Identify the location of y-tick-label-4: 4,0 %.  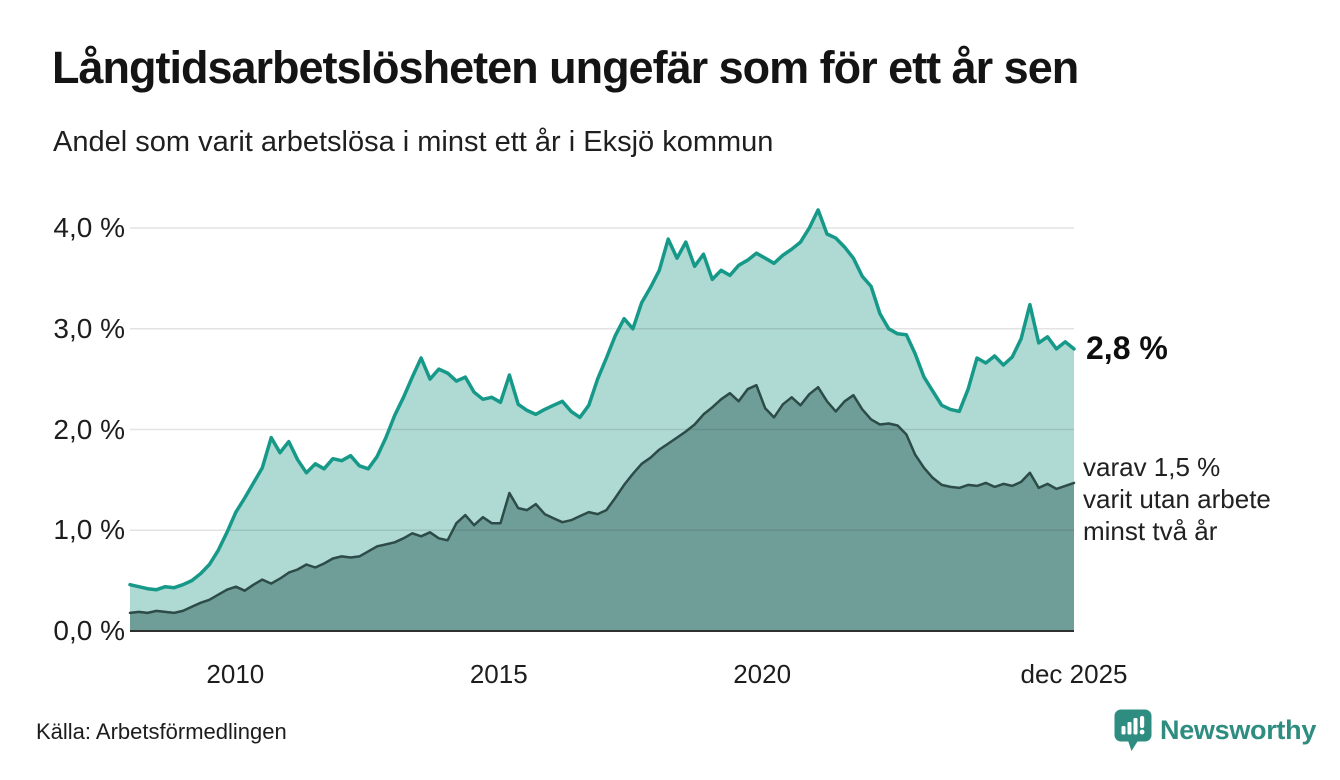
(89, 227).